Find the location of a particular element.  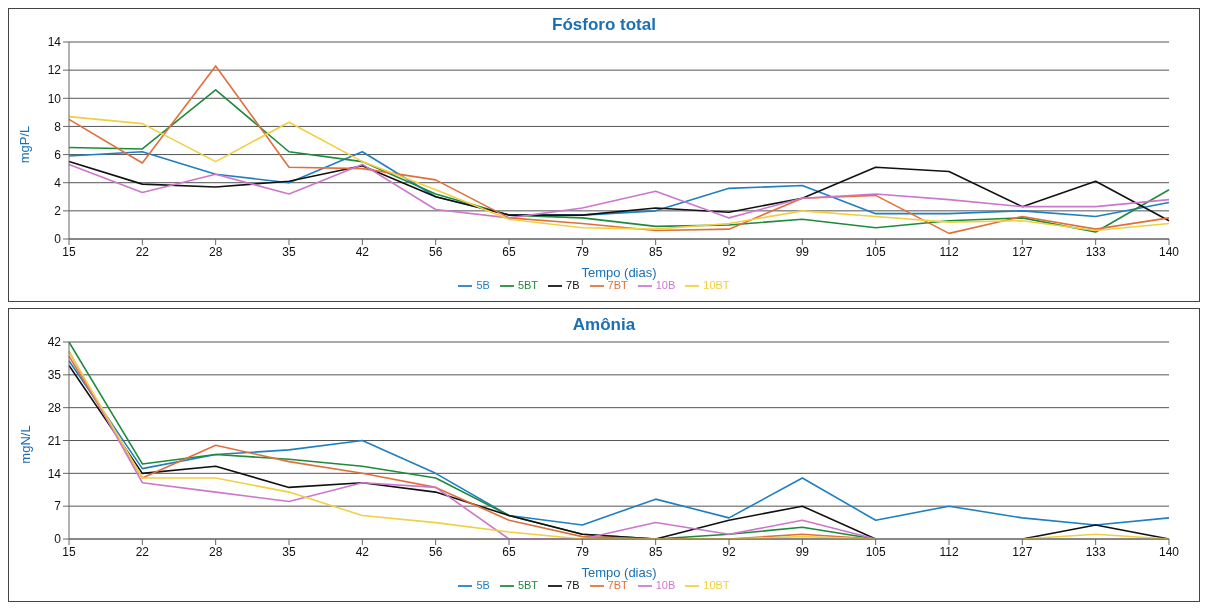

y-tick-label: 2 is located at coordinates (58, 211).